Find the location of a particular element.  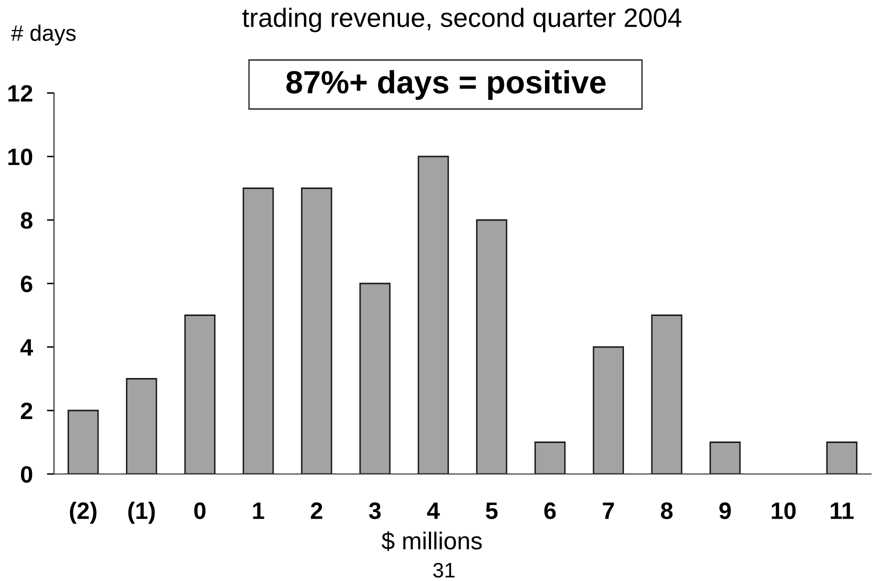

x-tick-label: 0 is located at coordinates (200, 511).